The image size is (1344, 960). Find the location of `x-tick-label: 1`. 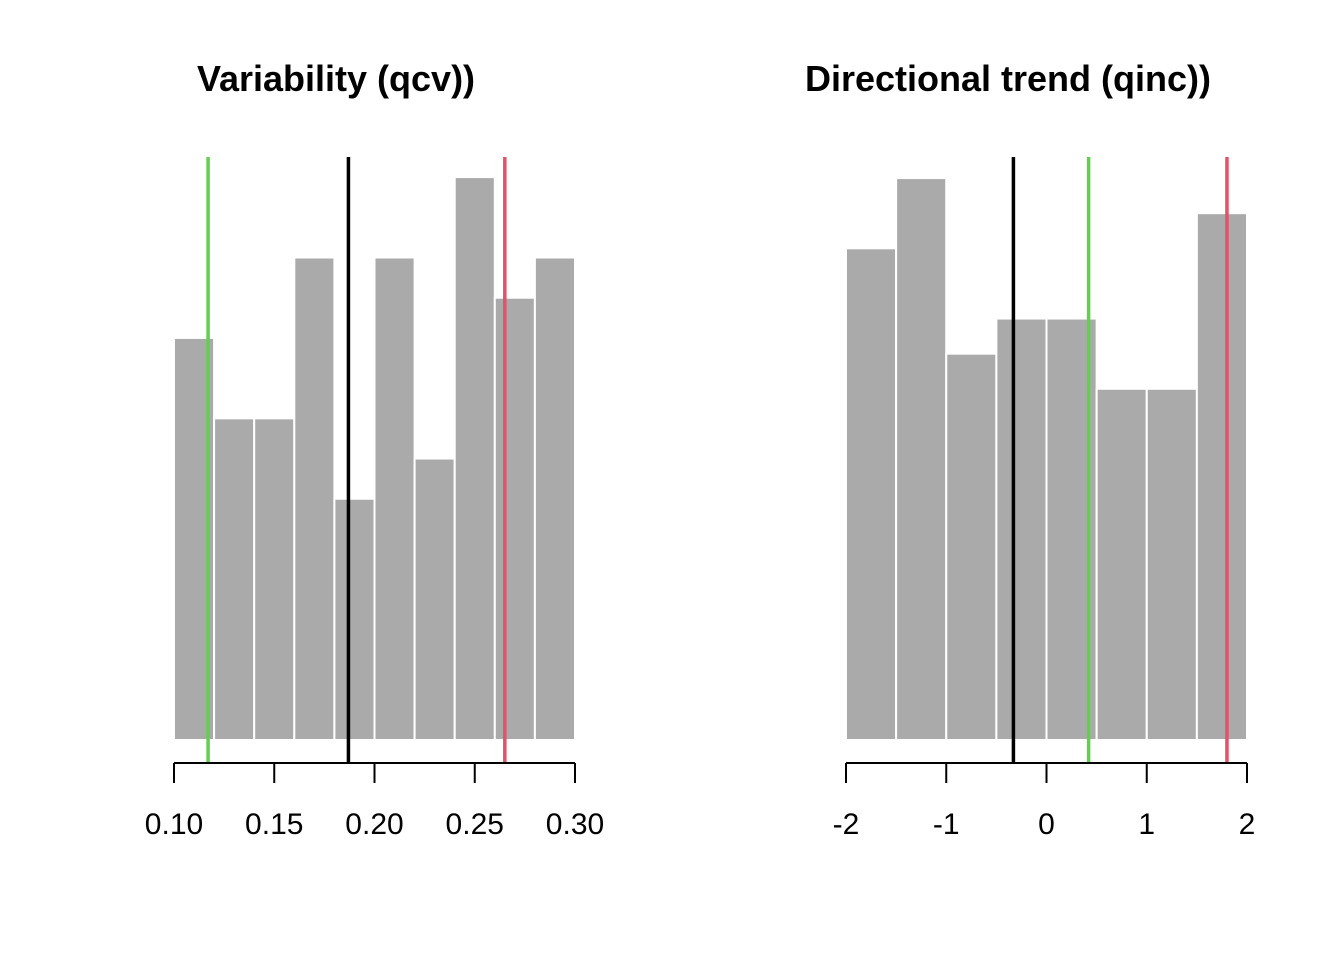

x-tick-label: 1 is located at coordinates (1146, 824).